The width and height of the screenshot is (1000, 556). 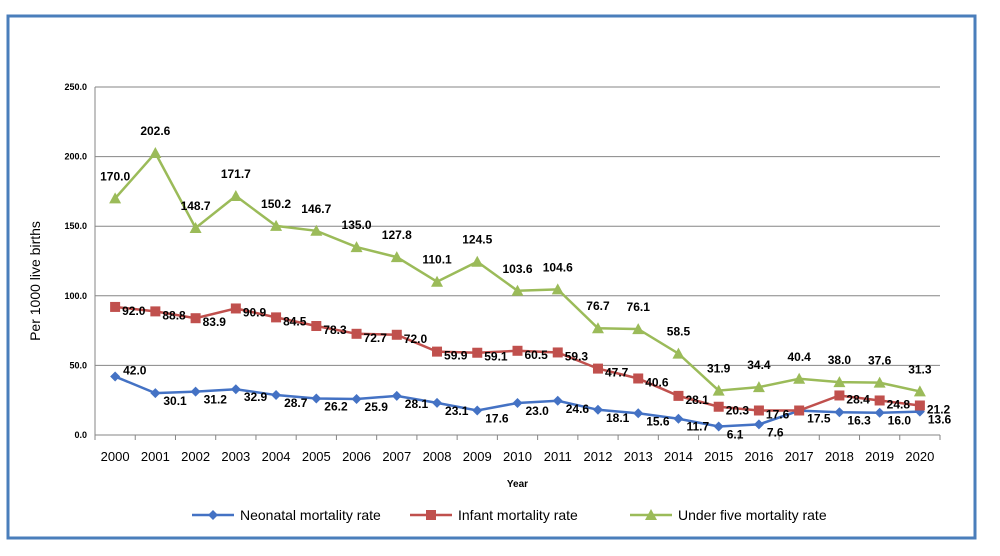 I want to click on x-tick-label: 2001, so click(x=155, y=456).